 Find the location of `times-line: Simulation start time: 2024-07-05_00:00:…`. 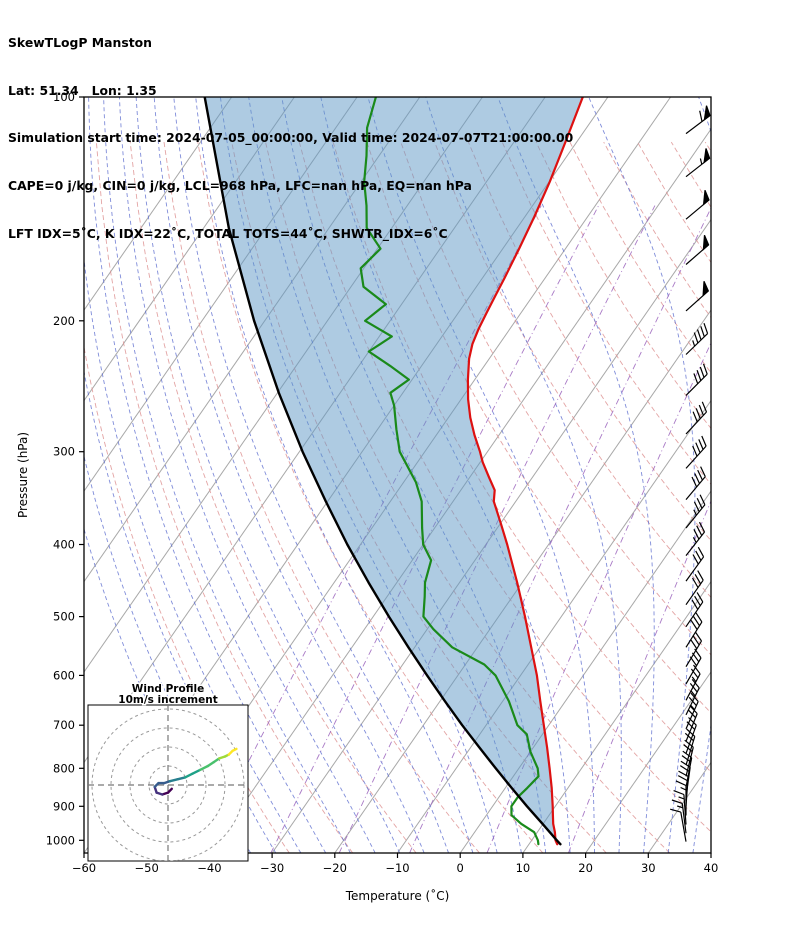

times-line: Simulation start time: 2024-07-05_00:00:… is located at coordinates (291, 138).